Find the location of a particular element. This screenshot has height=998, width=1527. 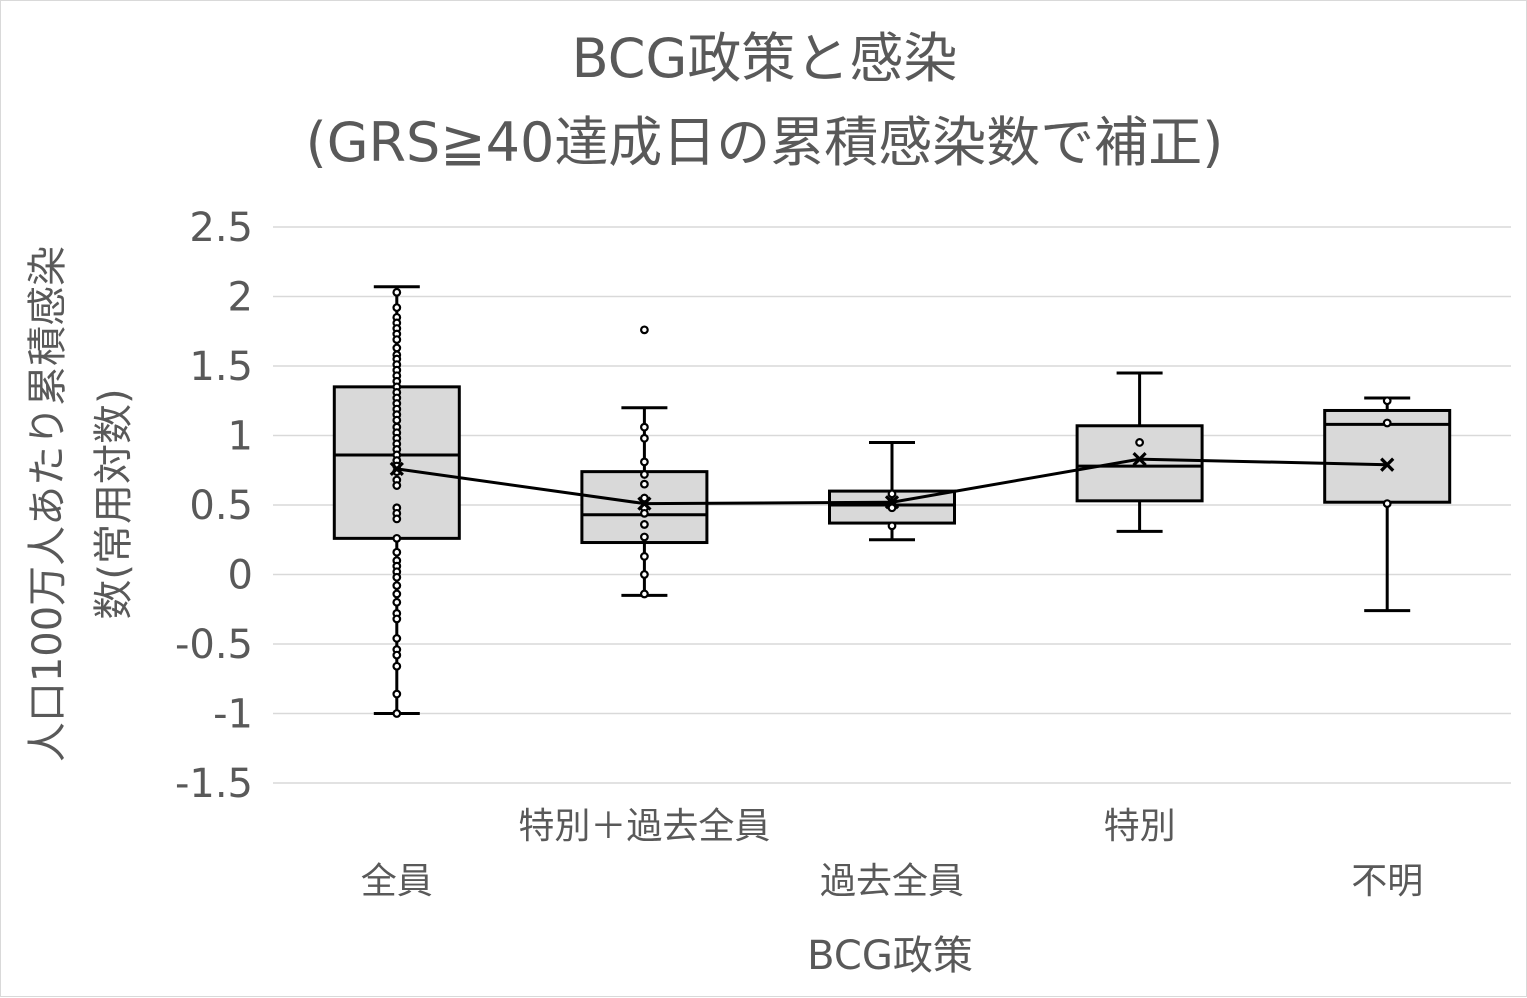

y-tick-label: -1.5 is located at coordinates (214, 784).